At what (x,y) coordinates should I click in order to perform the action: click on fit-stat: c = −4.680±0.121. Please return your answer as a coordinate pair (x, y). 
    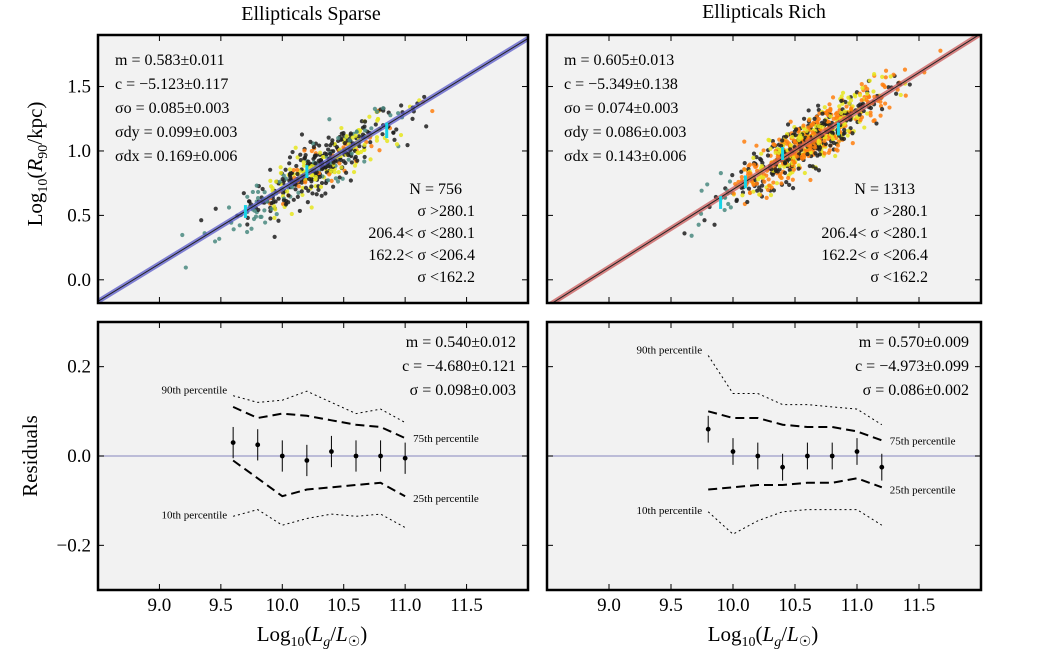
    Looking at the image, I should click on (459, 366).